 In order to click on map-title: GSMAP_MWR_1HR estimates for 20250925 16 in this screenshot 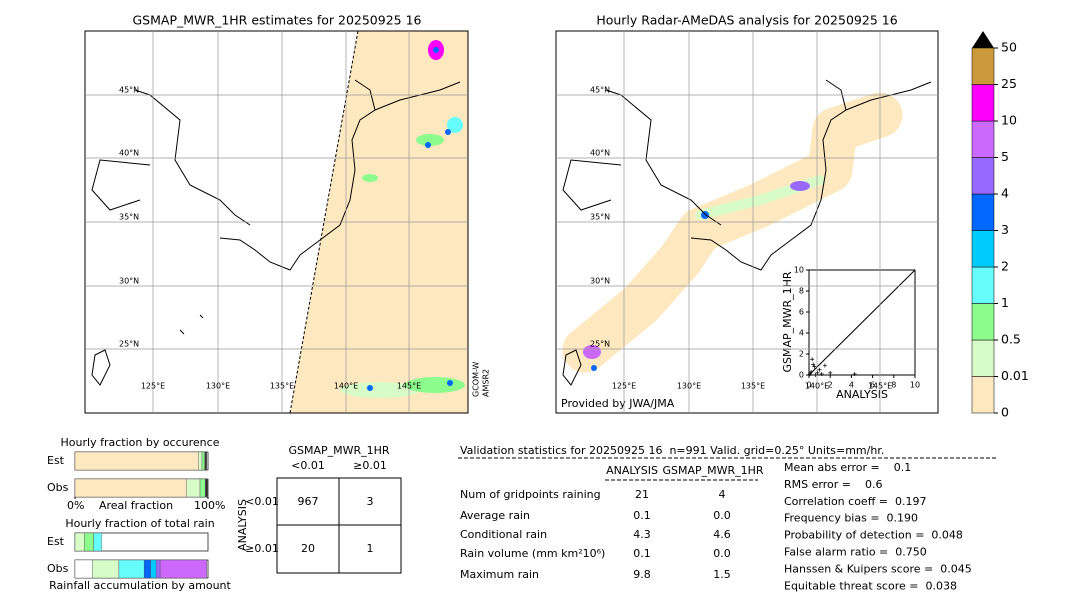, I will do `click(277, 20)`.